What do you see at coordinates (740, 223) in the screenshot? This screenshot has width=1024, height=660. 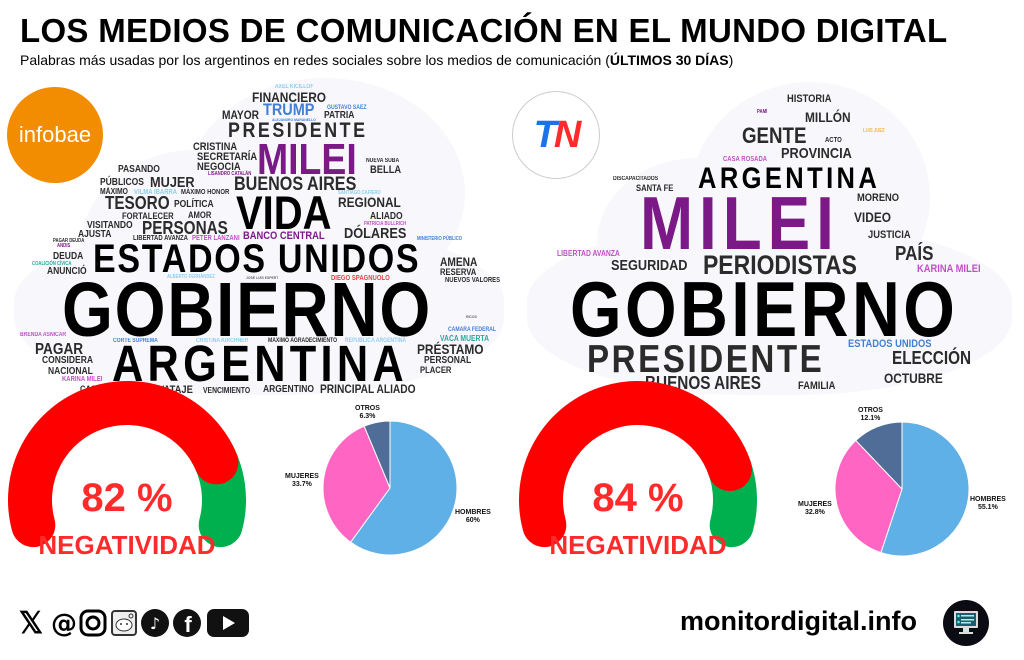 I see `word: MILEI` at bounding box center [740, 223].